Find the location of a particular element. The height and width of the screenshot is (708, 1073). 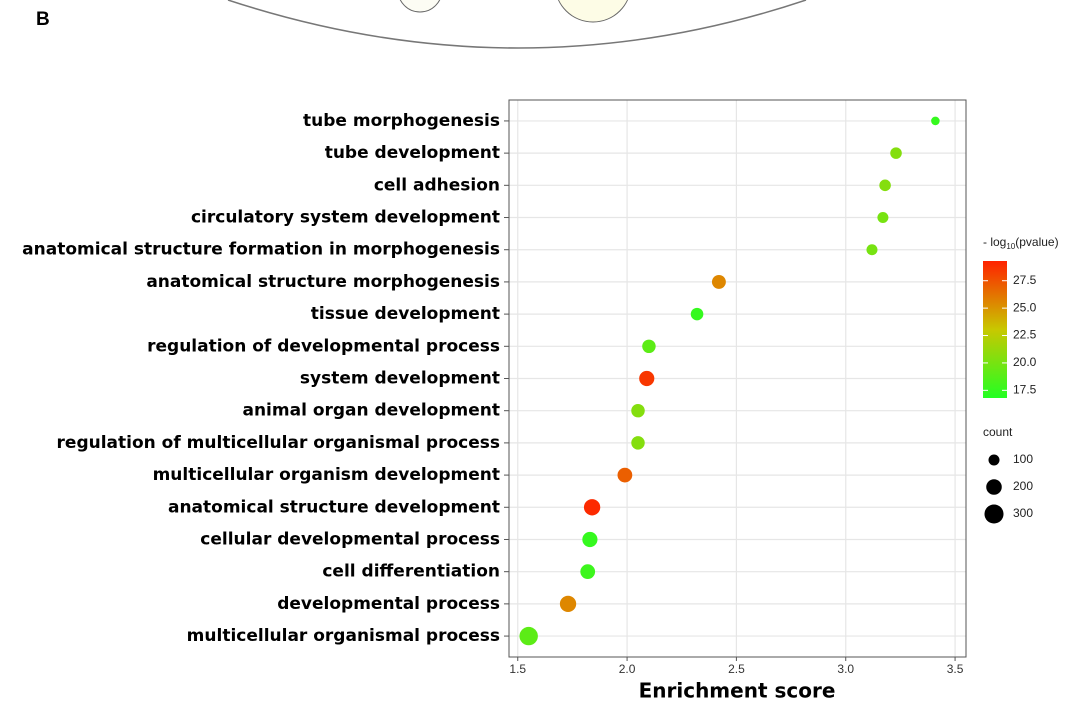

x-tick-label: 2.5 is located at coordinates (736, 669).